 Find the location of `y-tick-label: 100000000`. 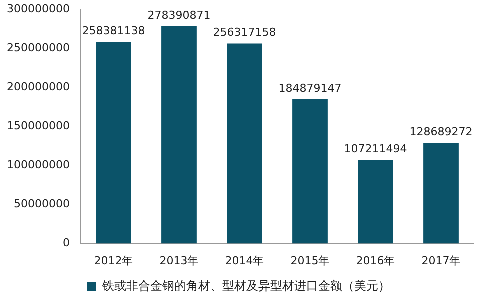

y-tick-label: 100000000 is located at coordinates (38, 165).